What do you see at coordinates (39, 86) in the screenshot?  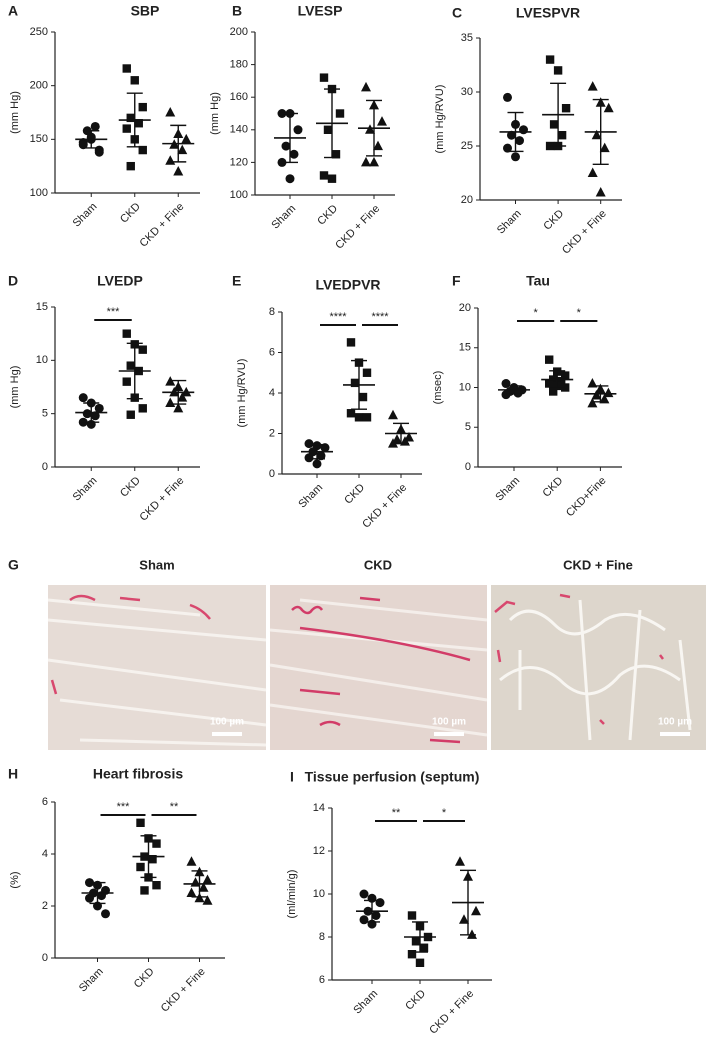 I see `y-tick-label: 200` at bounding box center [39, 86].